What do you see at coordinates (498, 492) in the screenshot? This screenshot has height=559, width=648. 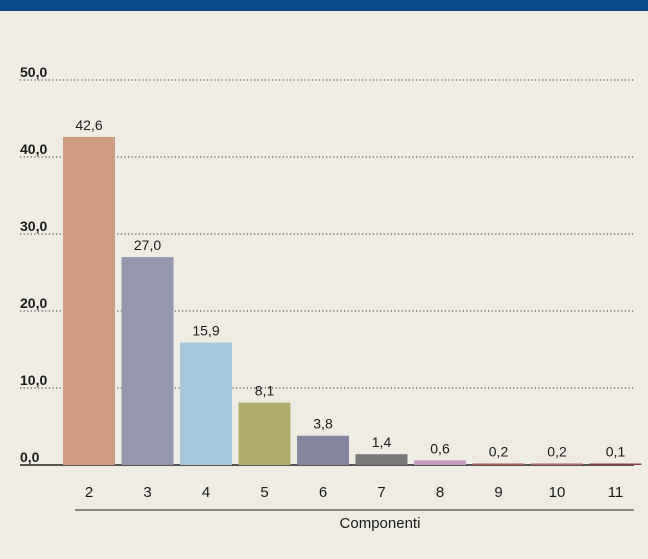 I see `x-tick-label: 9` at bounding box center [498, 492].